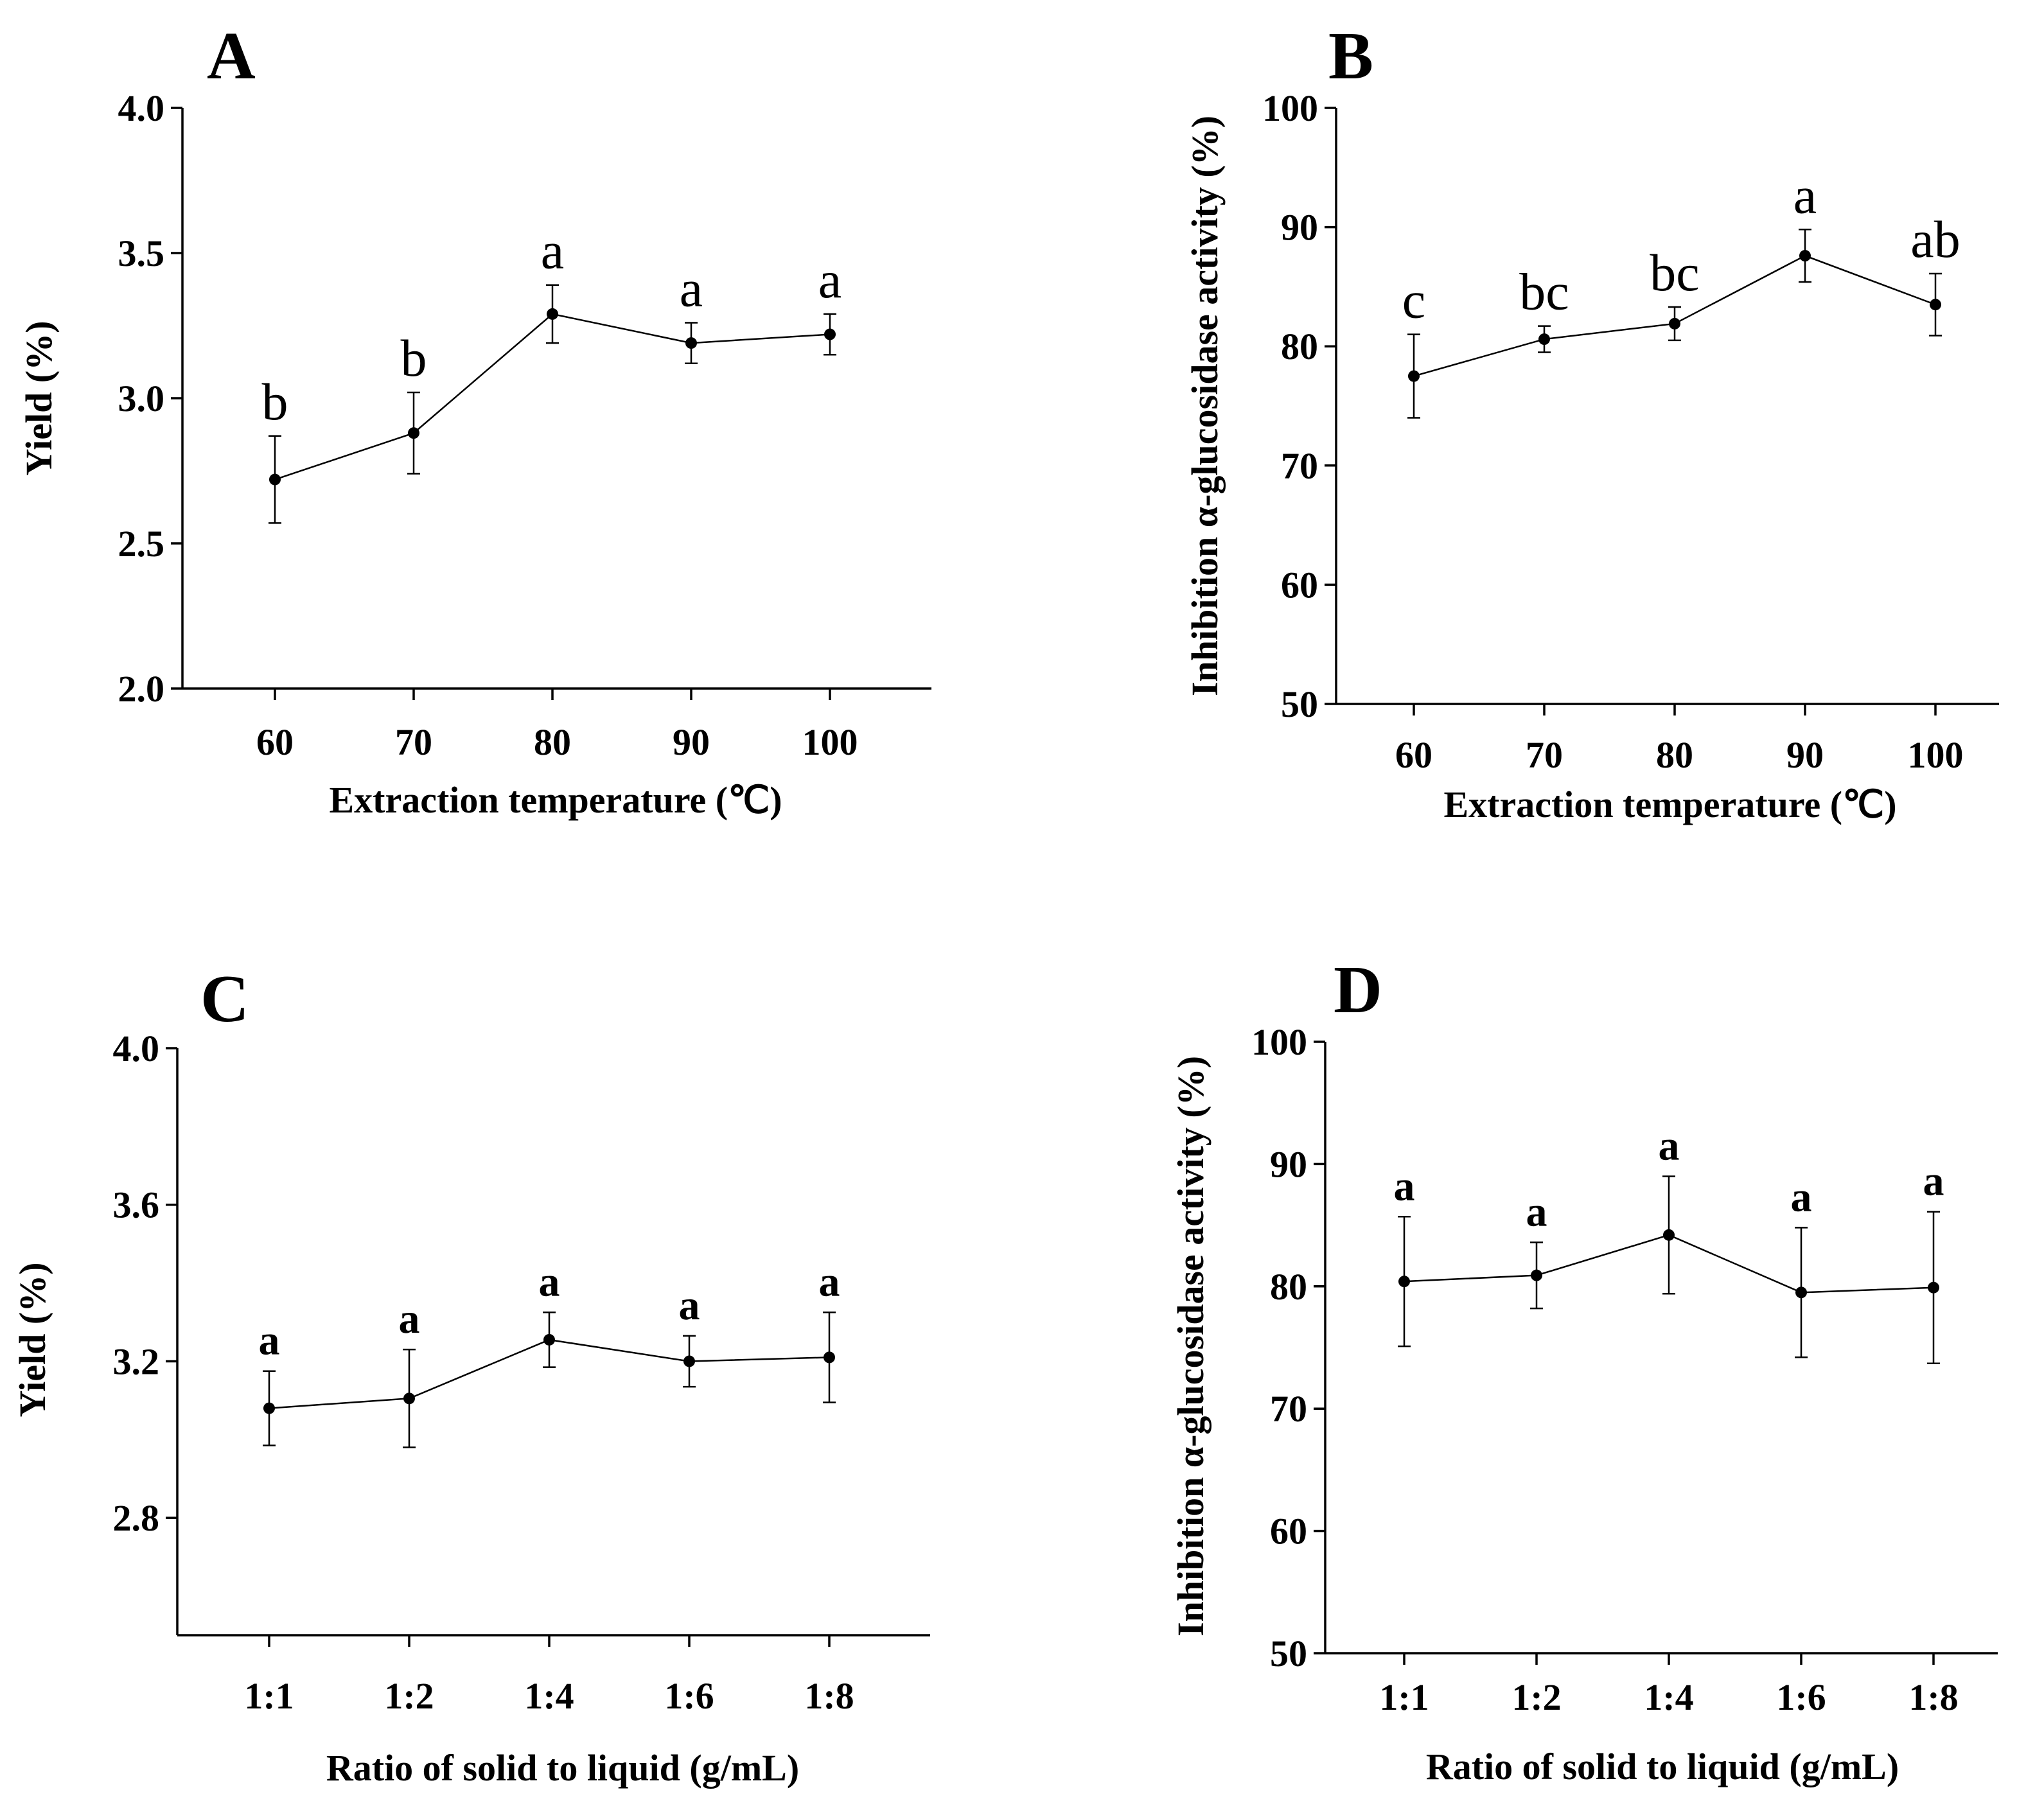  Describe the element at coordinates (1935, 239) in the screenshot. I see `significance-label: ab` at that location.